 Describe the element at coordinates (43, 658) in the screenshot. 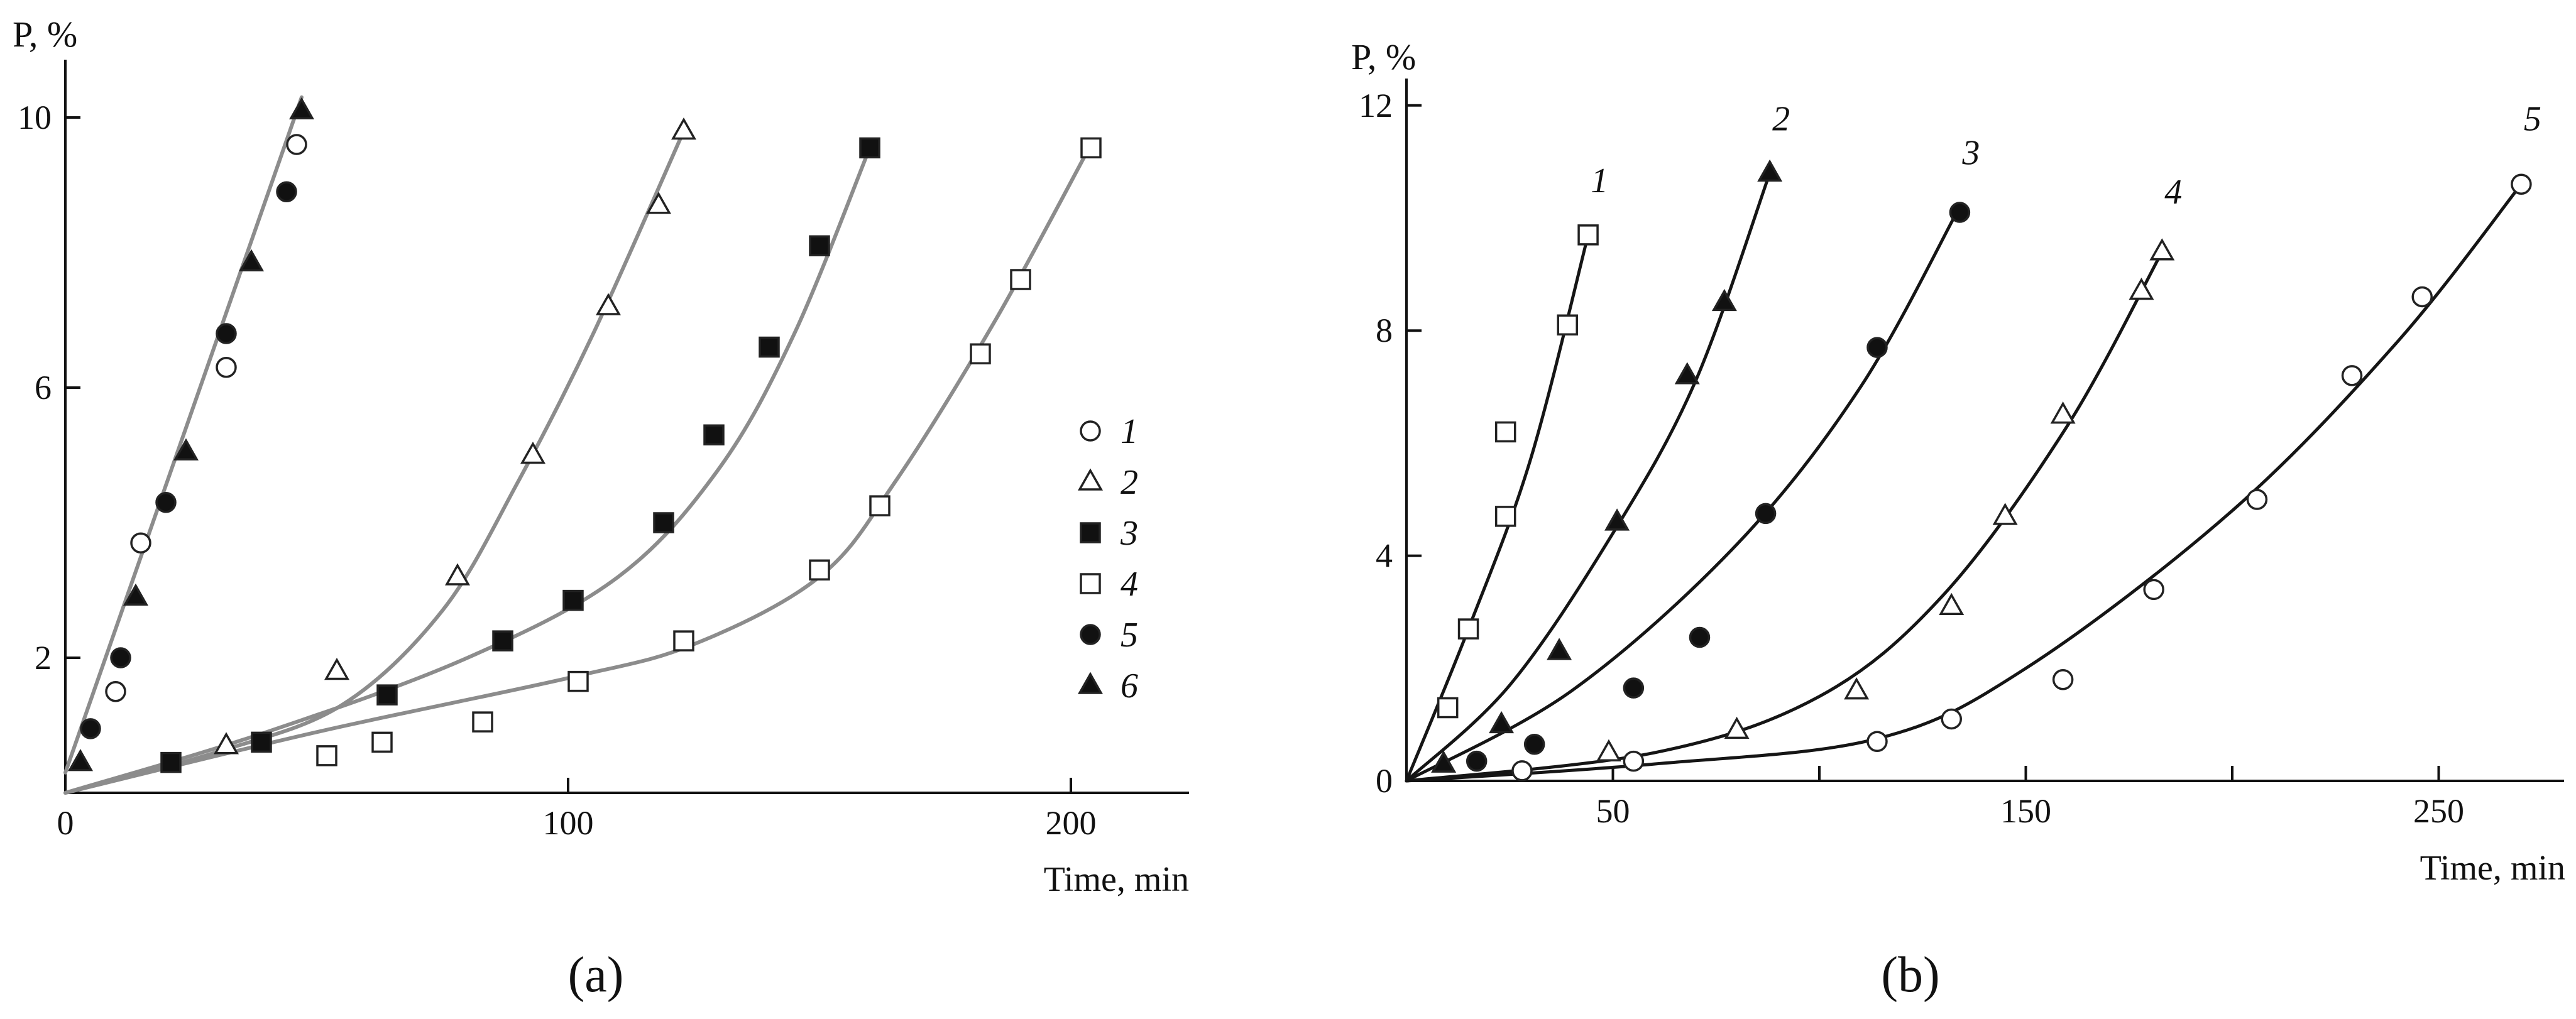

I see `y-tick-label-a: 2` at that location.